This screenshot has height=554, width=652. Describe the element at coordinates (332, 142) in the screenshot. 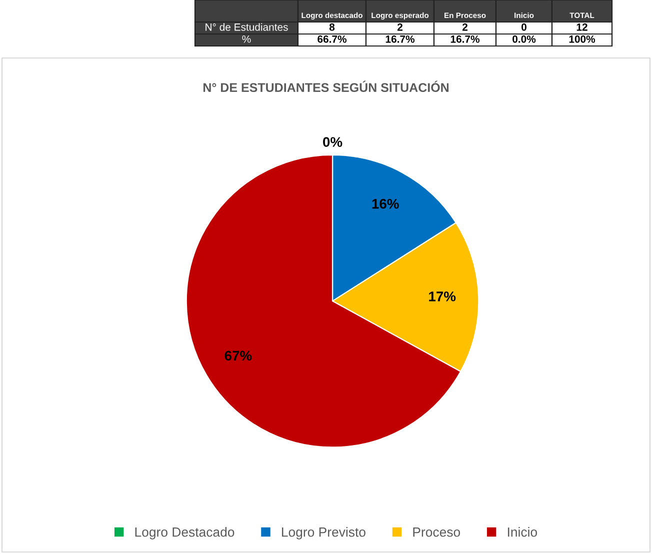

I see `text: 0%` at that location.